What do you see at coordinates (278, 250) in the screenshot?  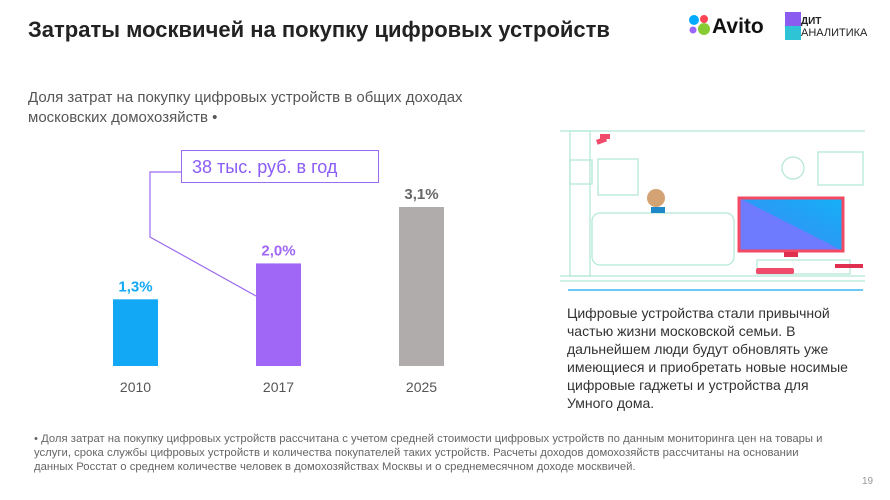 I see `data-label-2017: 2,0%` at bounding box center [278, 250].